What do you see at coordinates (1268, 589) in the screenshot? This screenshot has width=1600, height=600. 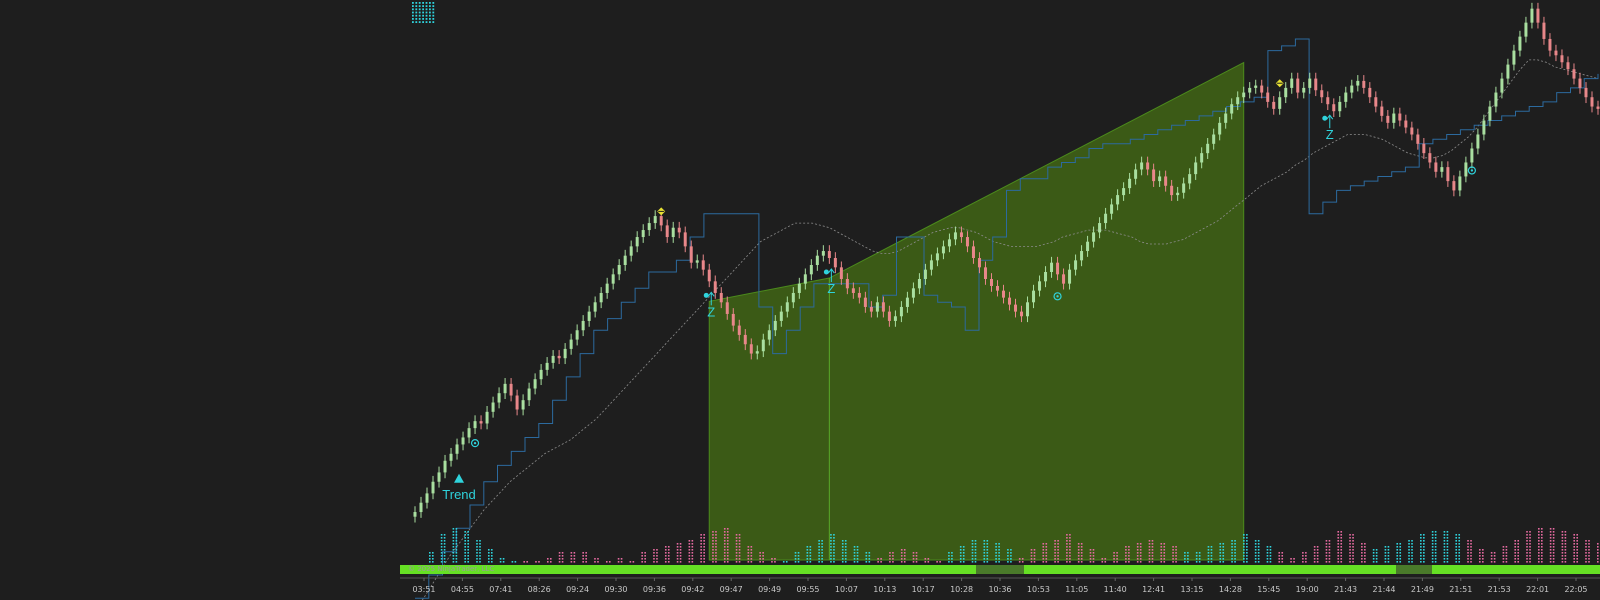 I see `time-tick-label: 15:45` at bounding box center [1268, 589].